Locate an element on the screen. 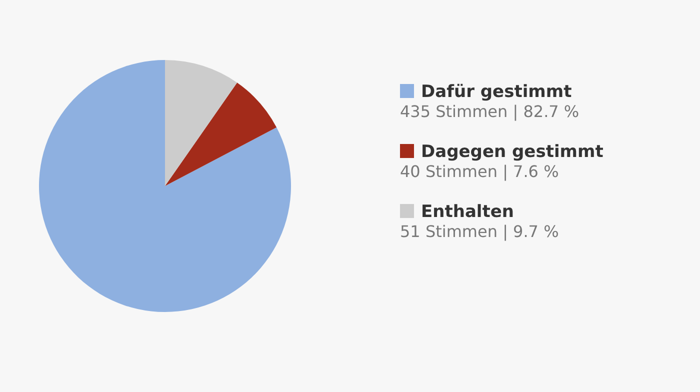 This screenshot has width=700, height=392. data-label: 435 Stimmen | 82.7 % is located at coordinates (490, 111).